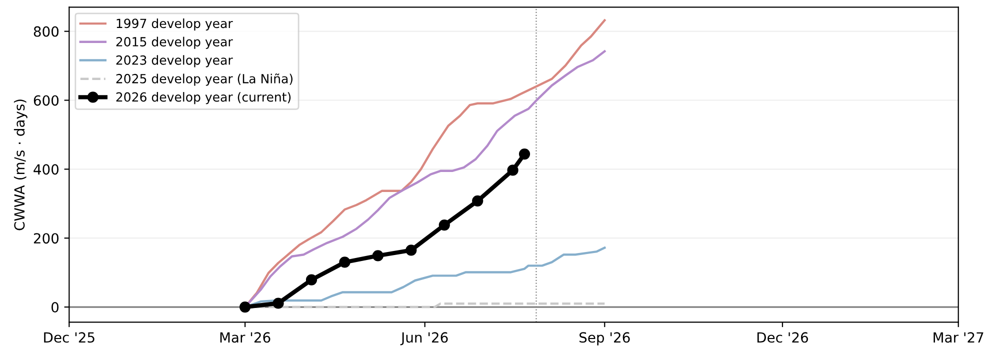 This screenshot has width=988, height=360. What do you see at coordinates (174, 24) in the screenshot?
I see `legend-label: 1997 develop year` at bounding box center [174, 24].